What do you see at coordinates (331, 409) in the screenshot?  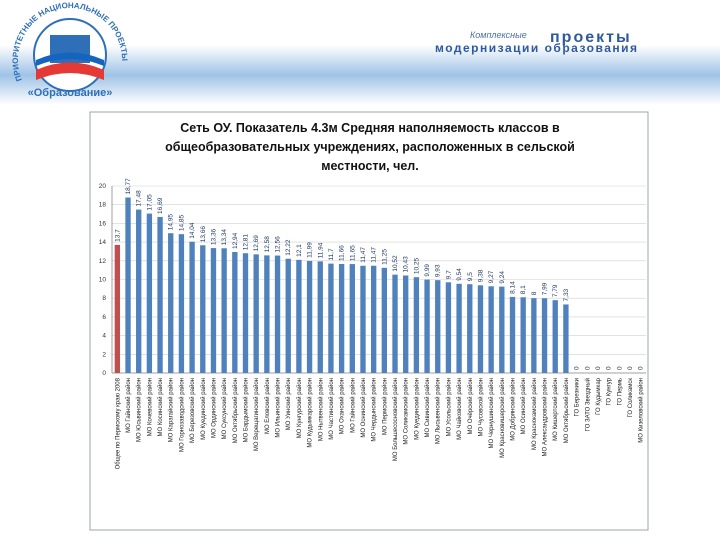 I see `x-tick-label: МО Частинский район` at bounding box center [331, 409].